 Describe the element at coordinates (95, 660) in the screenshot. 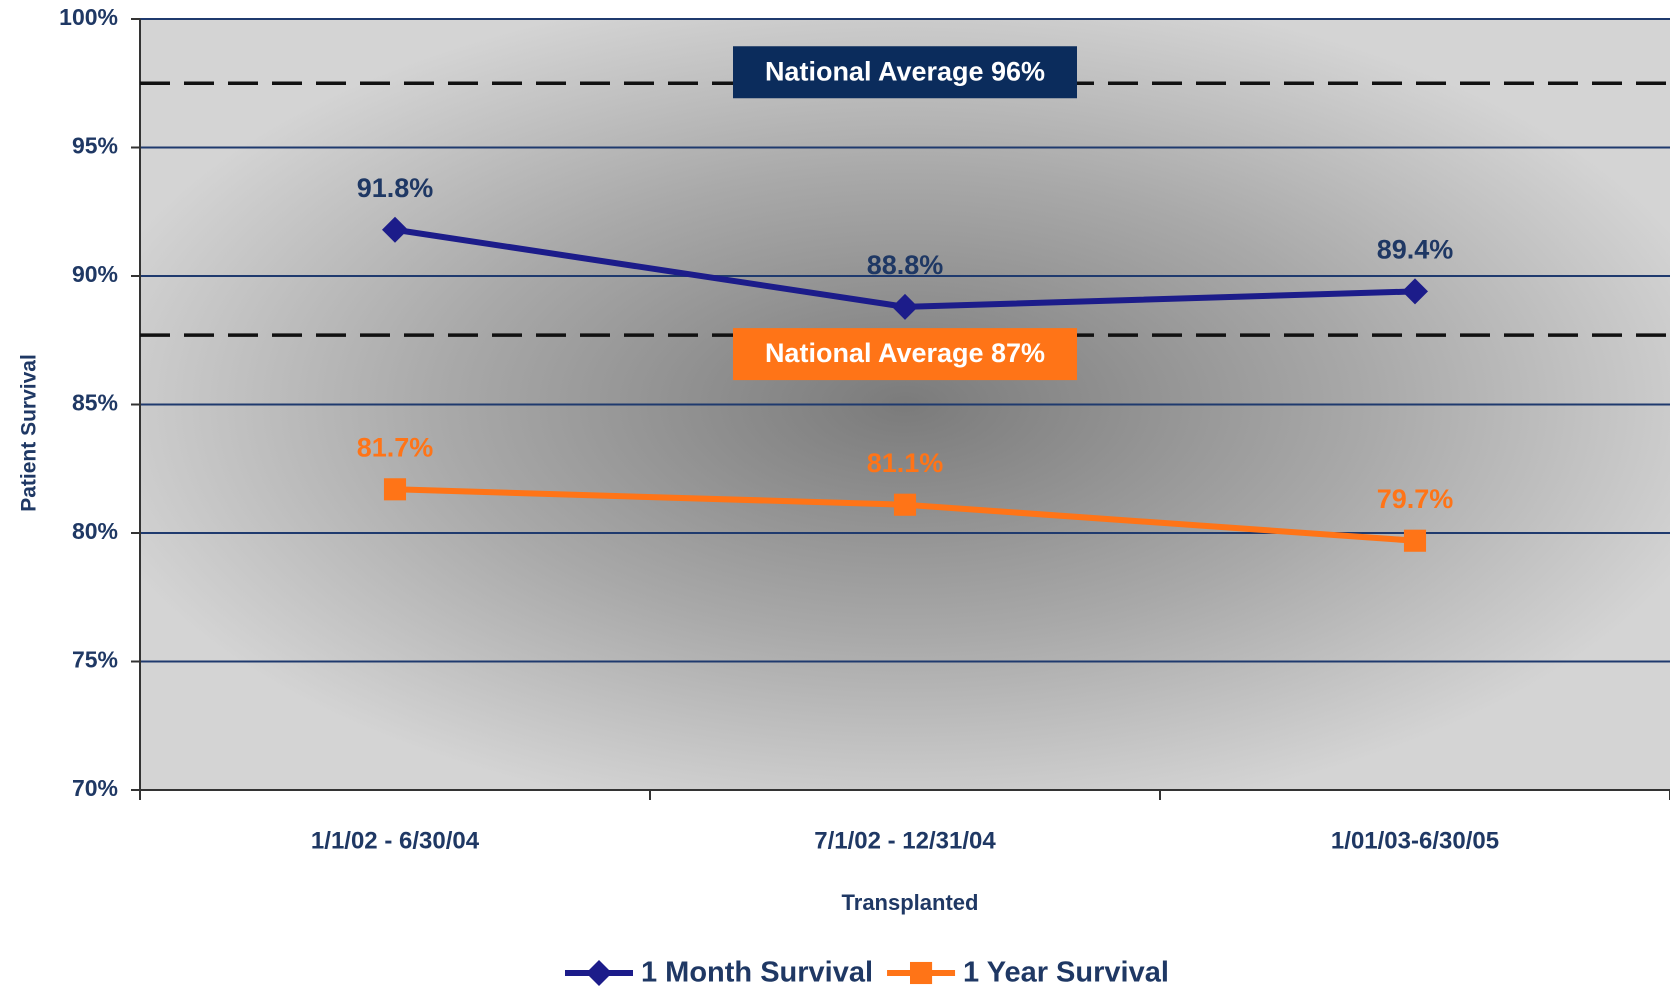

I see `y-tick-label: 75%` at that location.